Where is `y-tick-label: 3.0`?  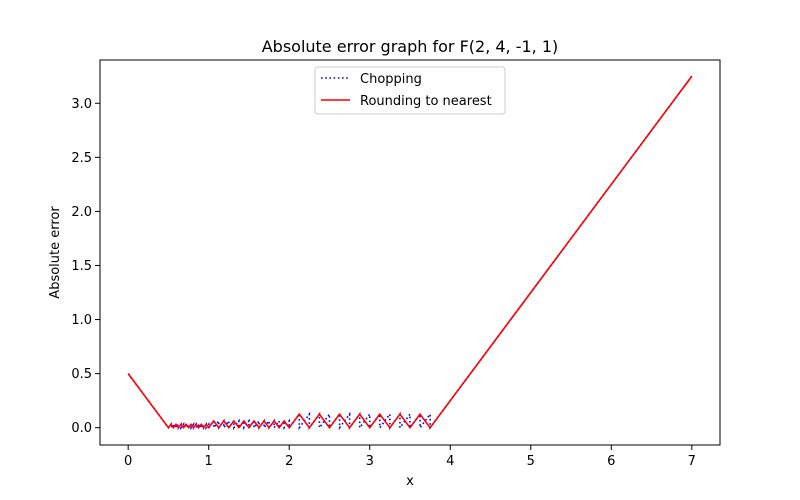 y-tick-label: 3.0 is located at coordinates (81, 104).